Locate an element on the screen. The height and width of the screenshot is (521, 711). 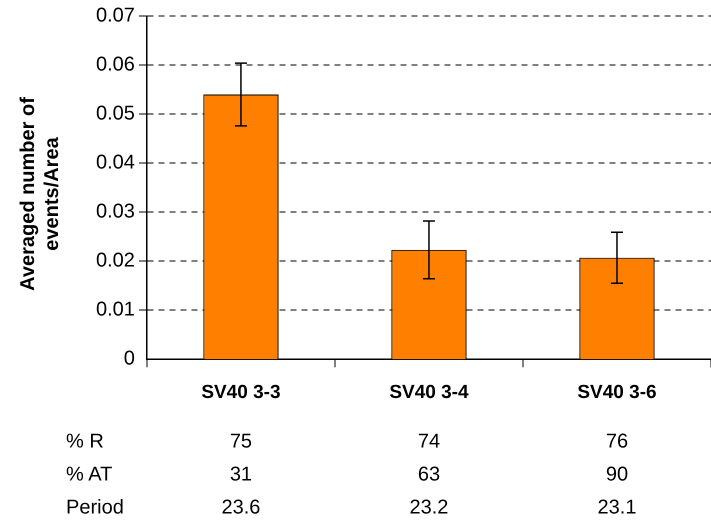
text: % R is located at coordinates (85, 442).